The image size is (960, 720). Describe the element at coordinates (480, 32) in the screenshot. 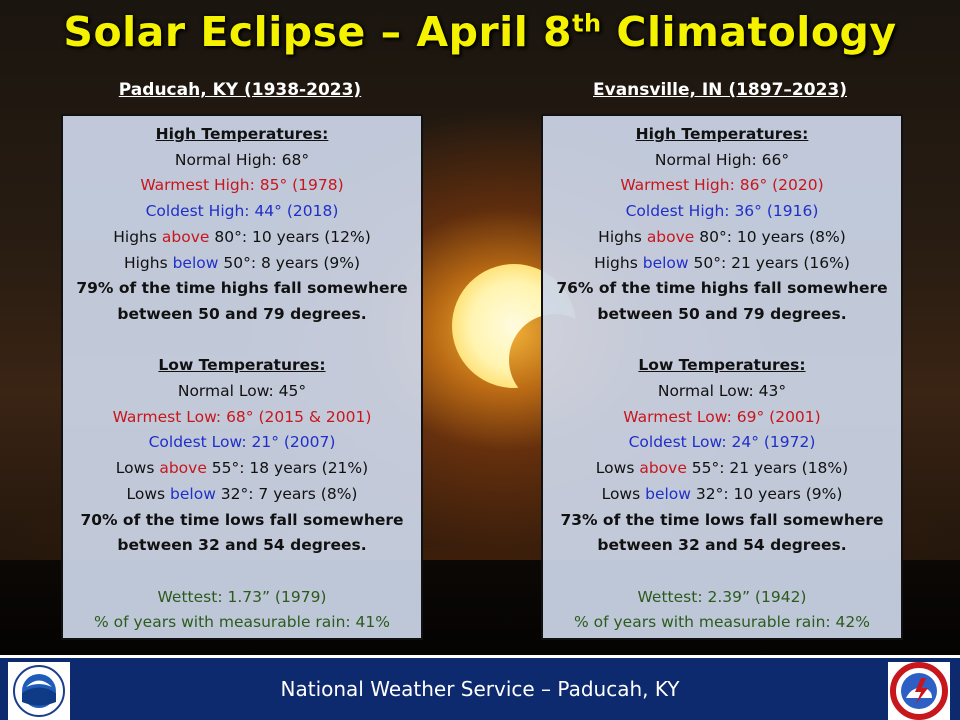

I see `page-title: Solar Eclipse – April 8th Climatology` at that location.